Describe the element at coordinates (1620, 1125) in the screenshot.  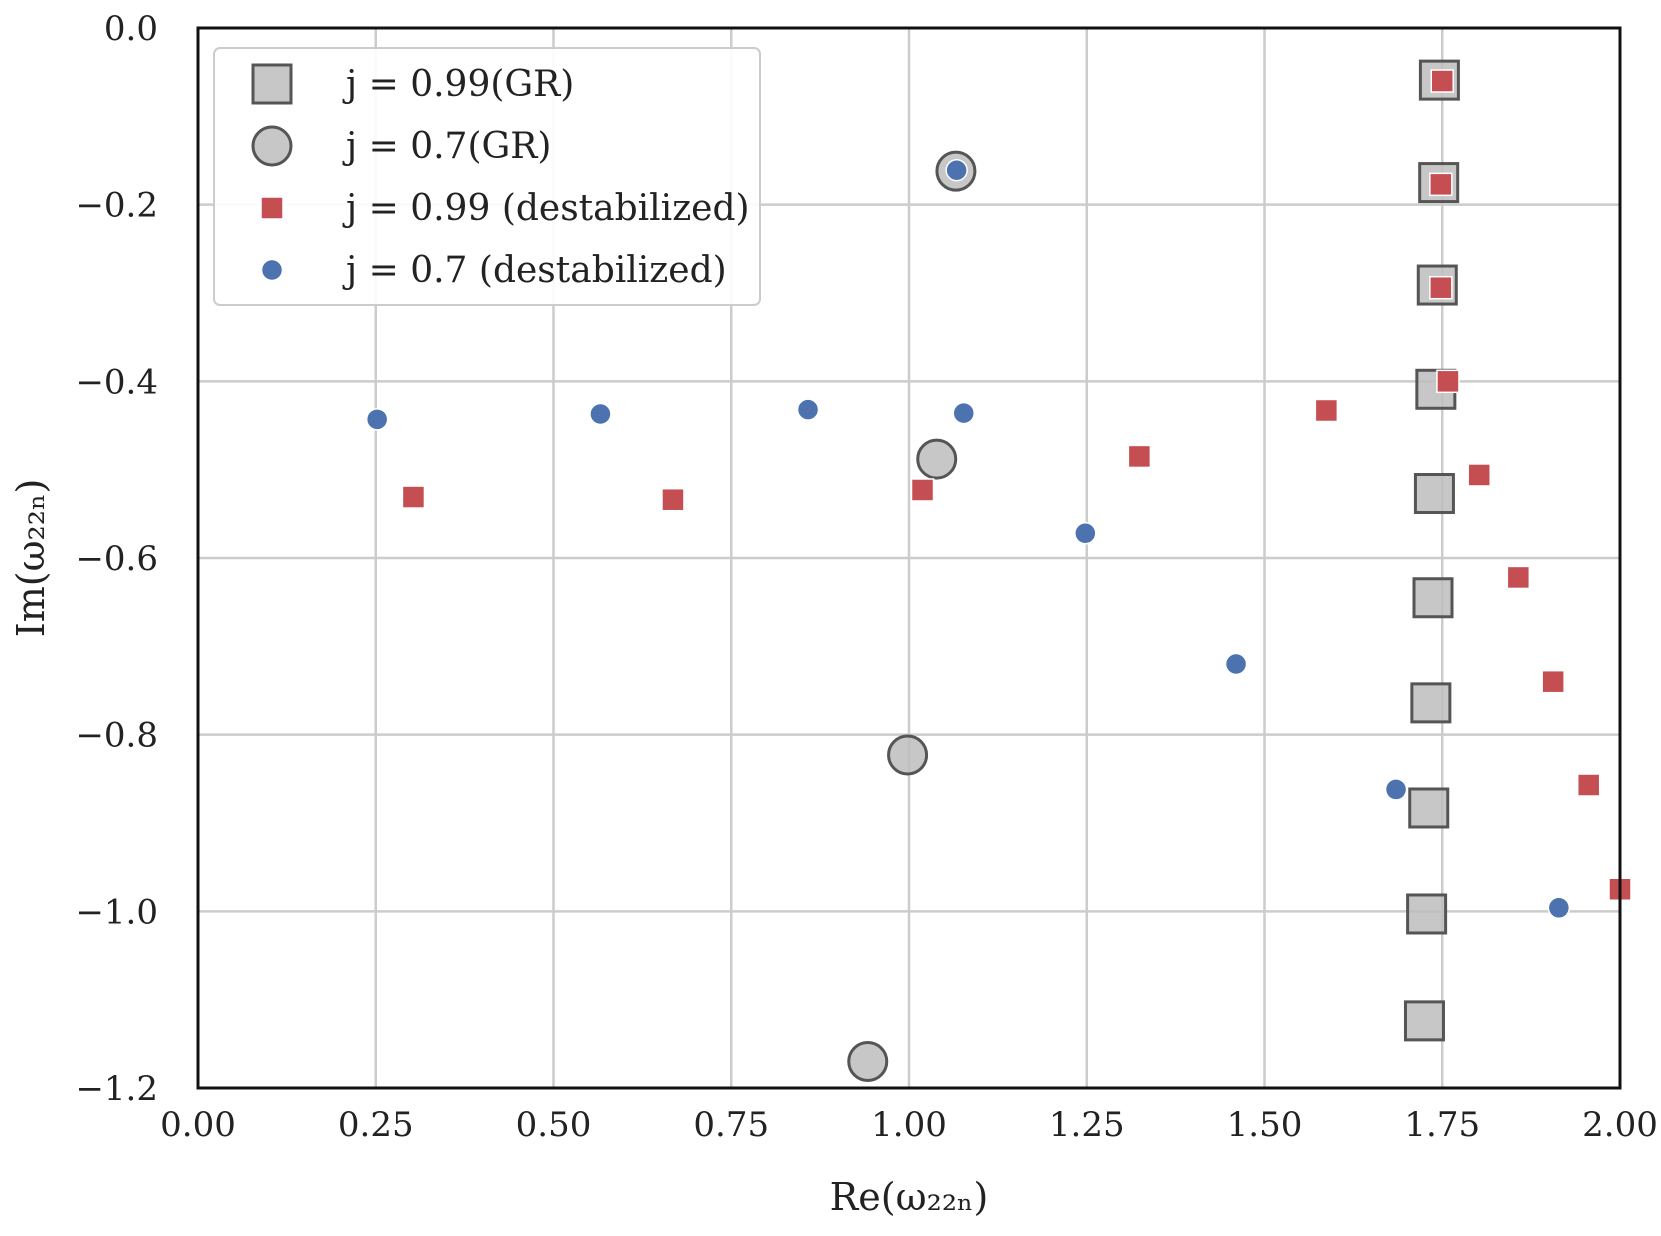
I see `x-tick-label: 2.00` at that location.